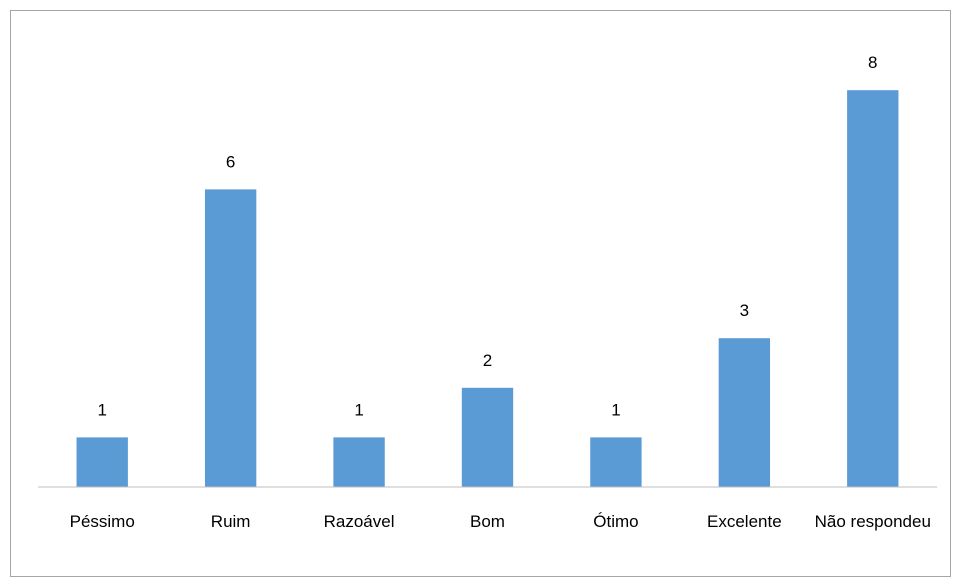  I want to click on x-tick-label: Ótimo, so click(615, 521).